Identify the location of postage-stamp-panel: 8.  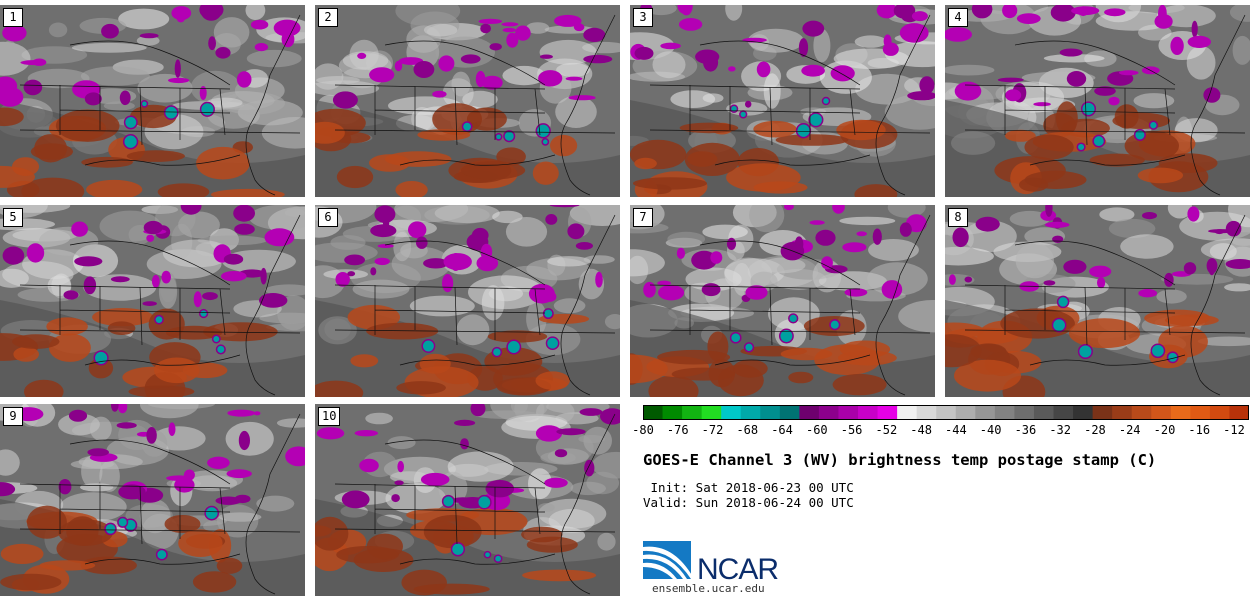
(1097, 301).